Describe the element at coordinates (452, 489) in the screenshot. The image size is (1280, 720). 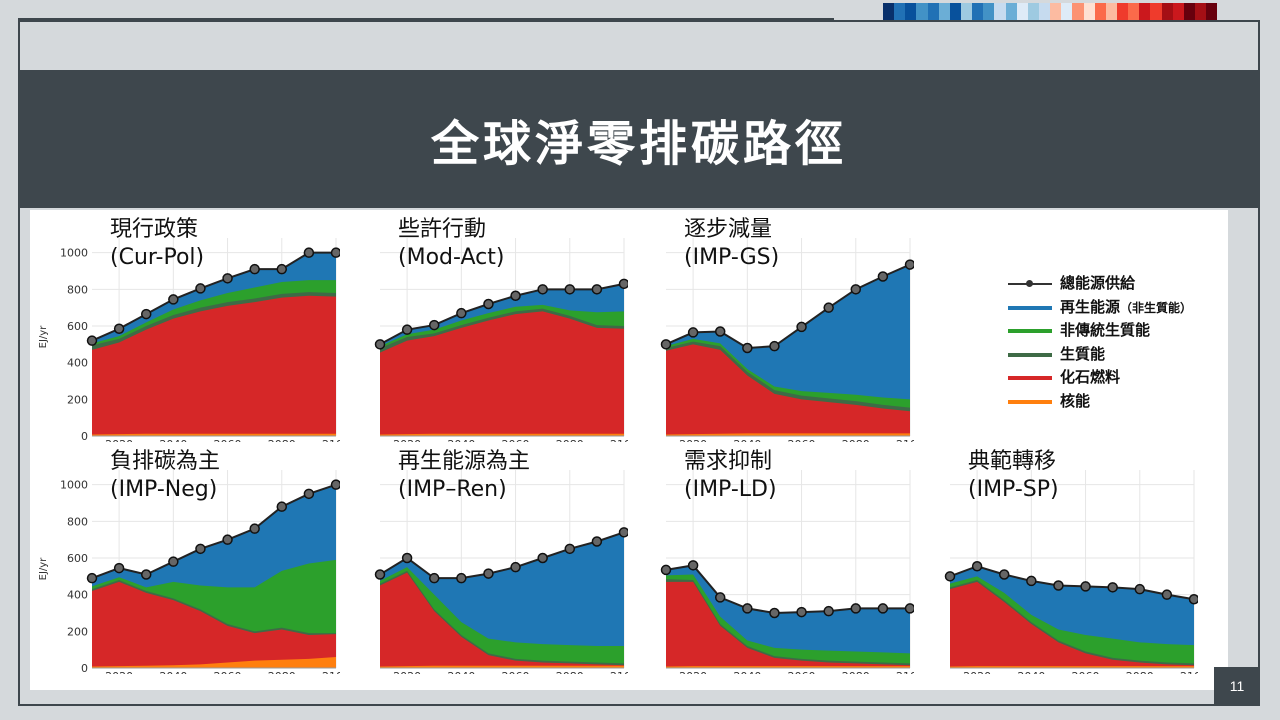
I see `panel-title-code: (IMP–Ren)` at that location.